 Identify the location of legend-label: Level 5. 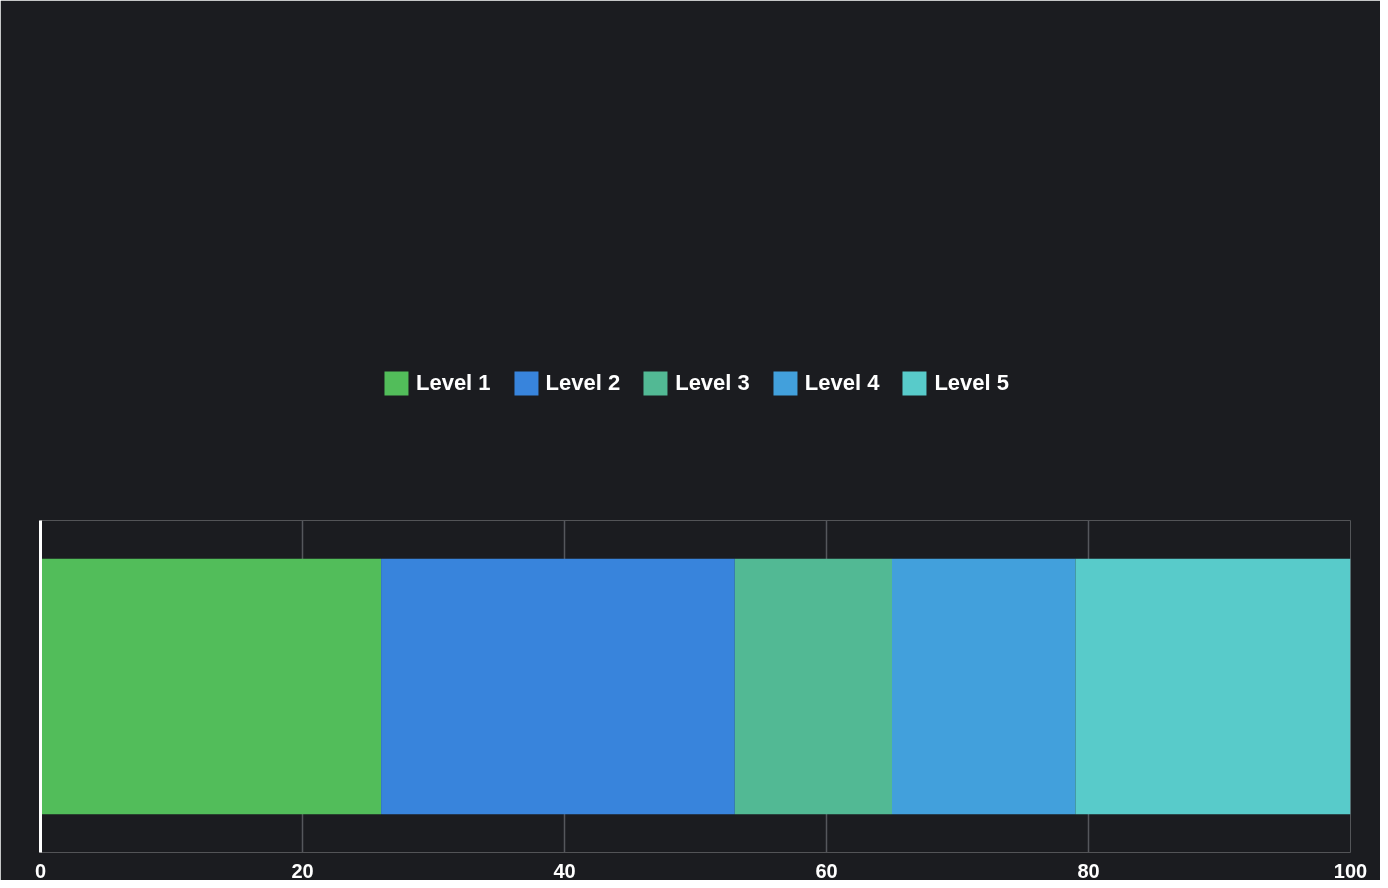
(972, 382).